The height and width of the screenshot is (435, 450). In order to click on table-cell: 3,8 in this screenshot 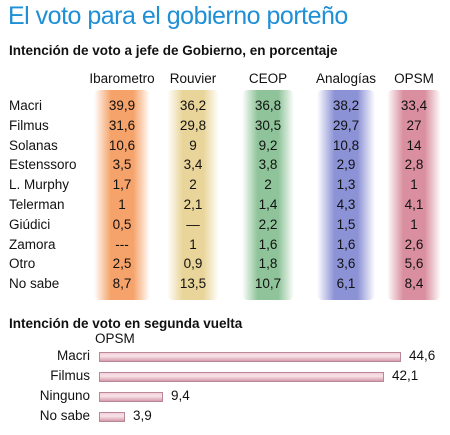, I will do `click(268, 165)`.